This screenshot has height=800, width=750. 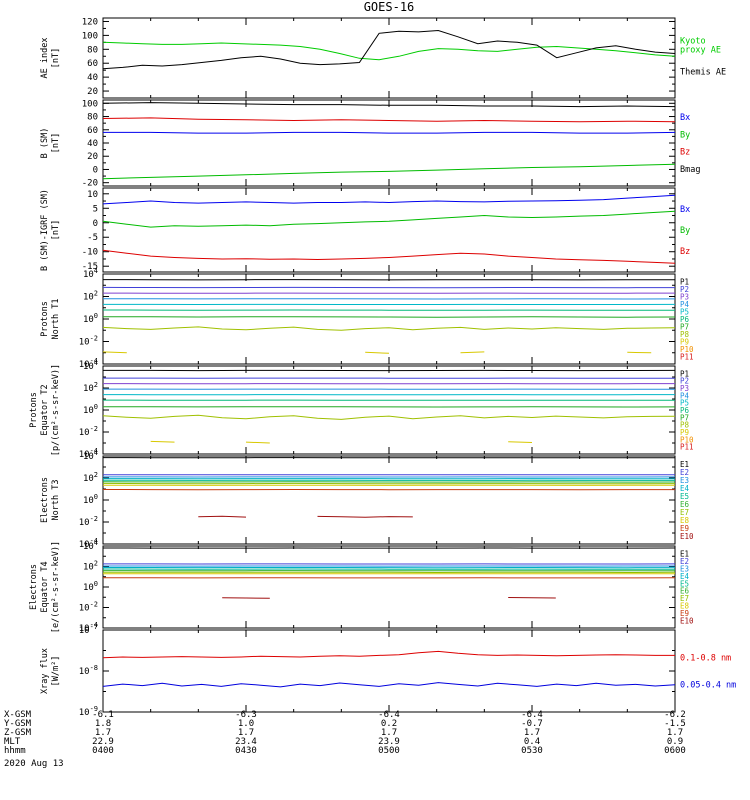 I want to click on y-tick-label: 40, so click(x=92, y=78).